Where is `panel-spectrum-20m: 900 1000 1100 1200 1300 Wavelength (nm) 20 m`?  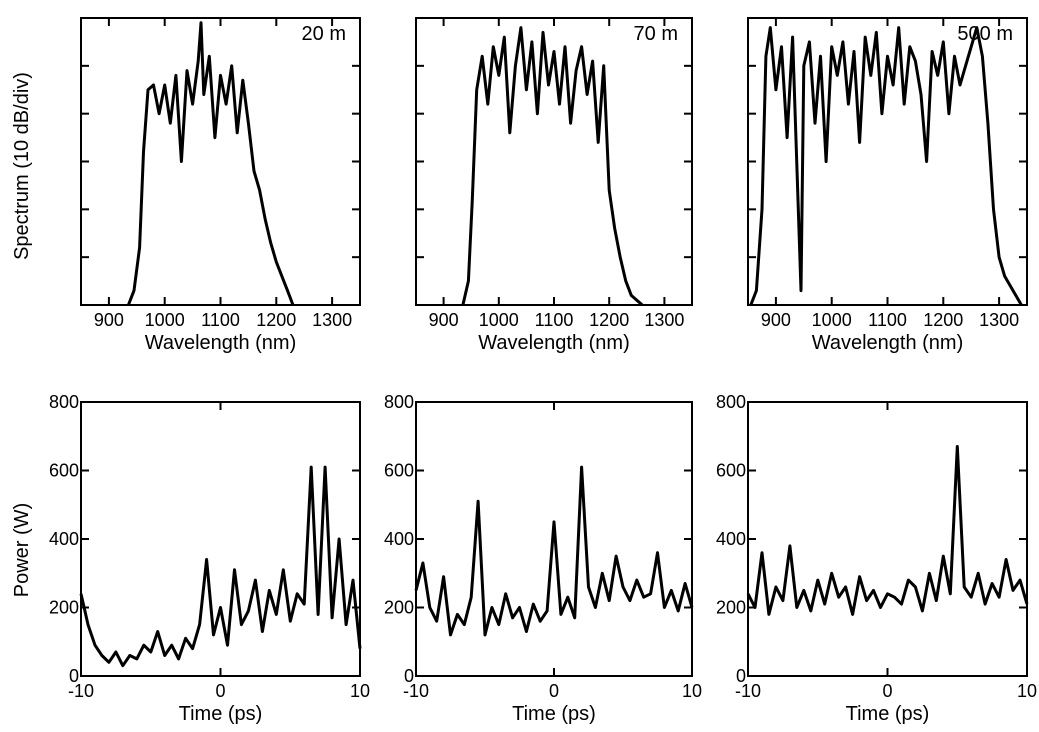
panel-spectrum-20m: 900 1000 1100 1200 1300 Wavelength (nm) 20 m is located at coordinates (220, 185).